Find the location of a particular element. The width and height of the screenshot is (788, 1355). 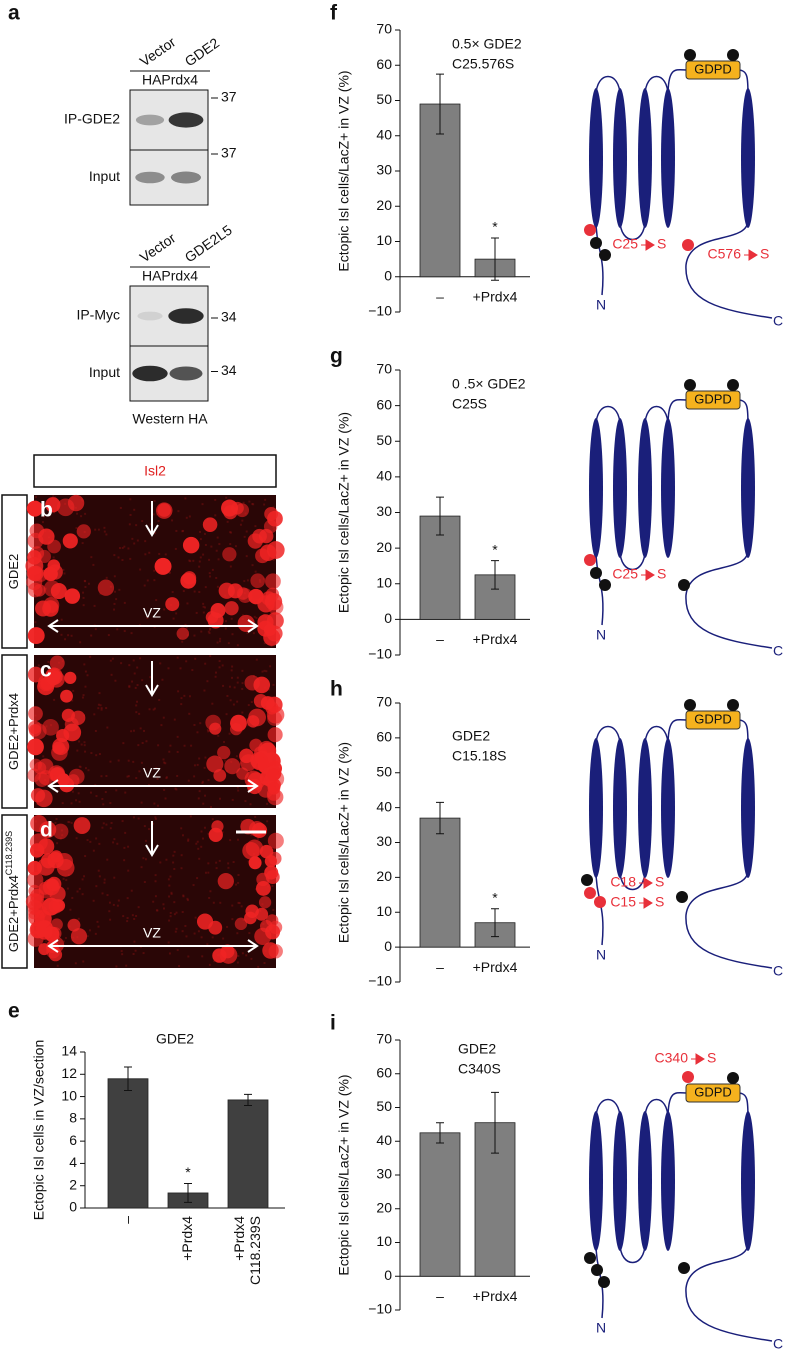

annotation: GDE2 is located at coordinates (471, 736).